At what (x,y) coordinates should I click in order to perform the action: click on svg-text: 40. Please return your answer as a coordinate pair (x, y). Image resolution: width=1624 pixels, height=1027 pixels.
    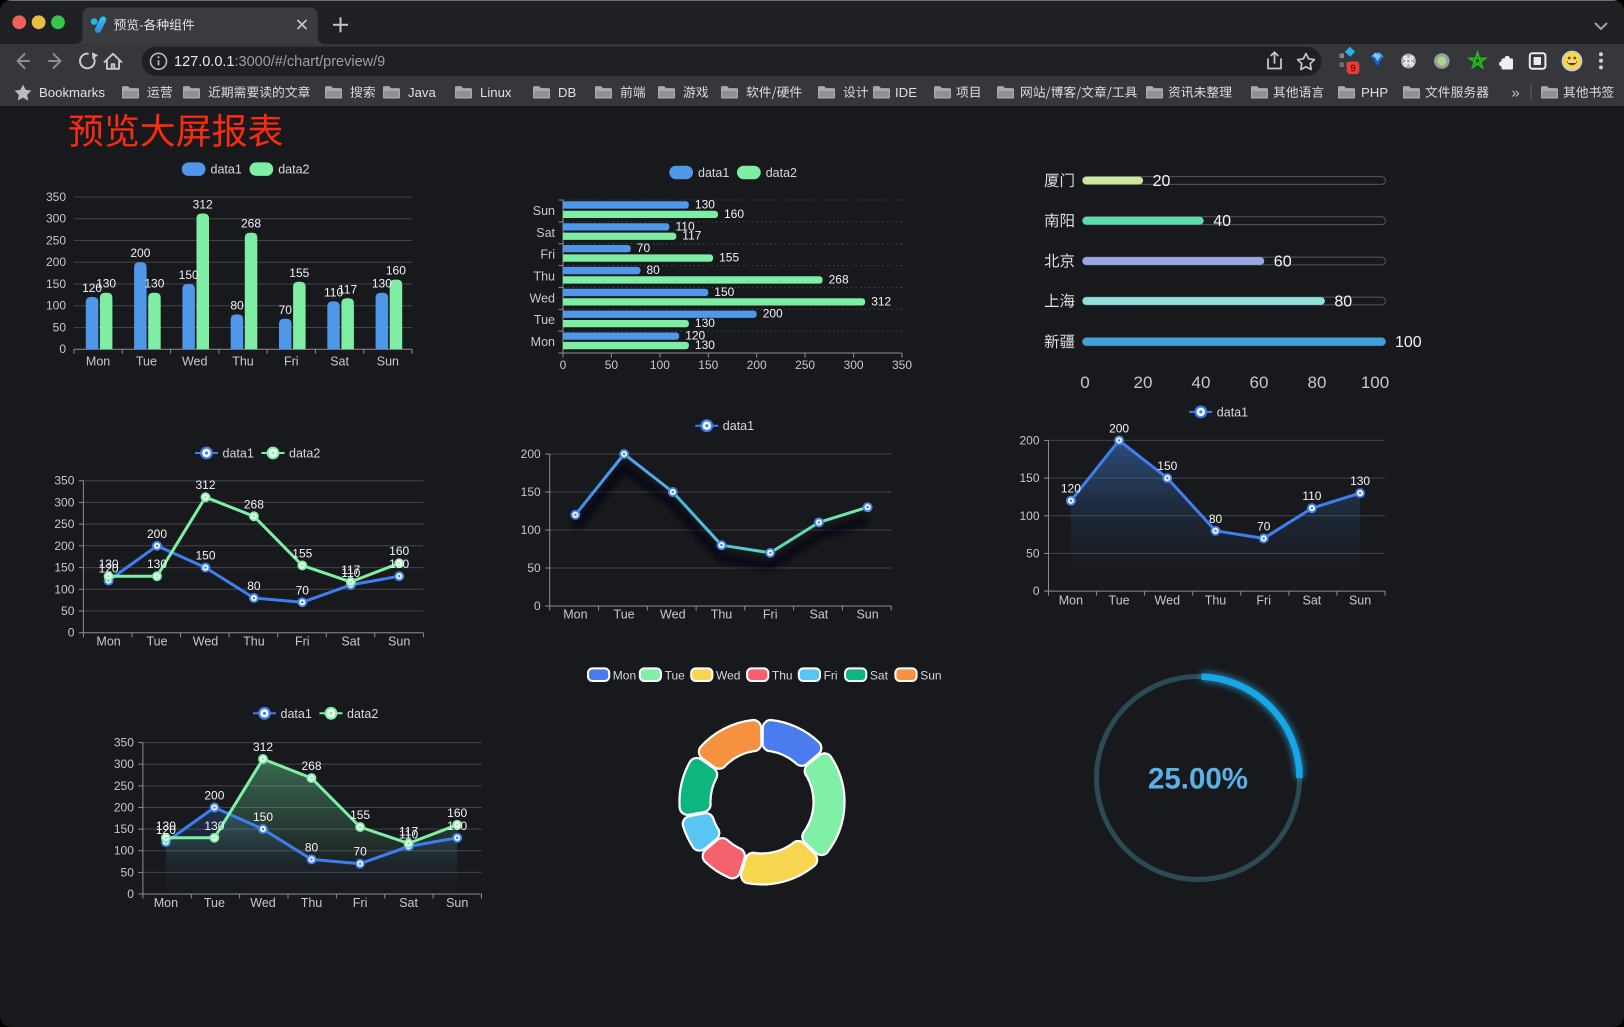
    Looking at the image, I should click on (1222, 221).